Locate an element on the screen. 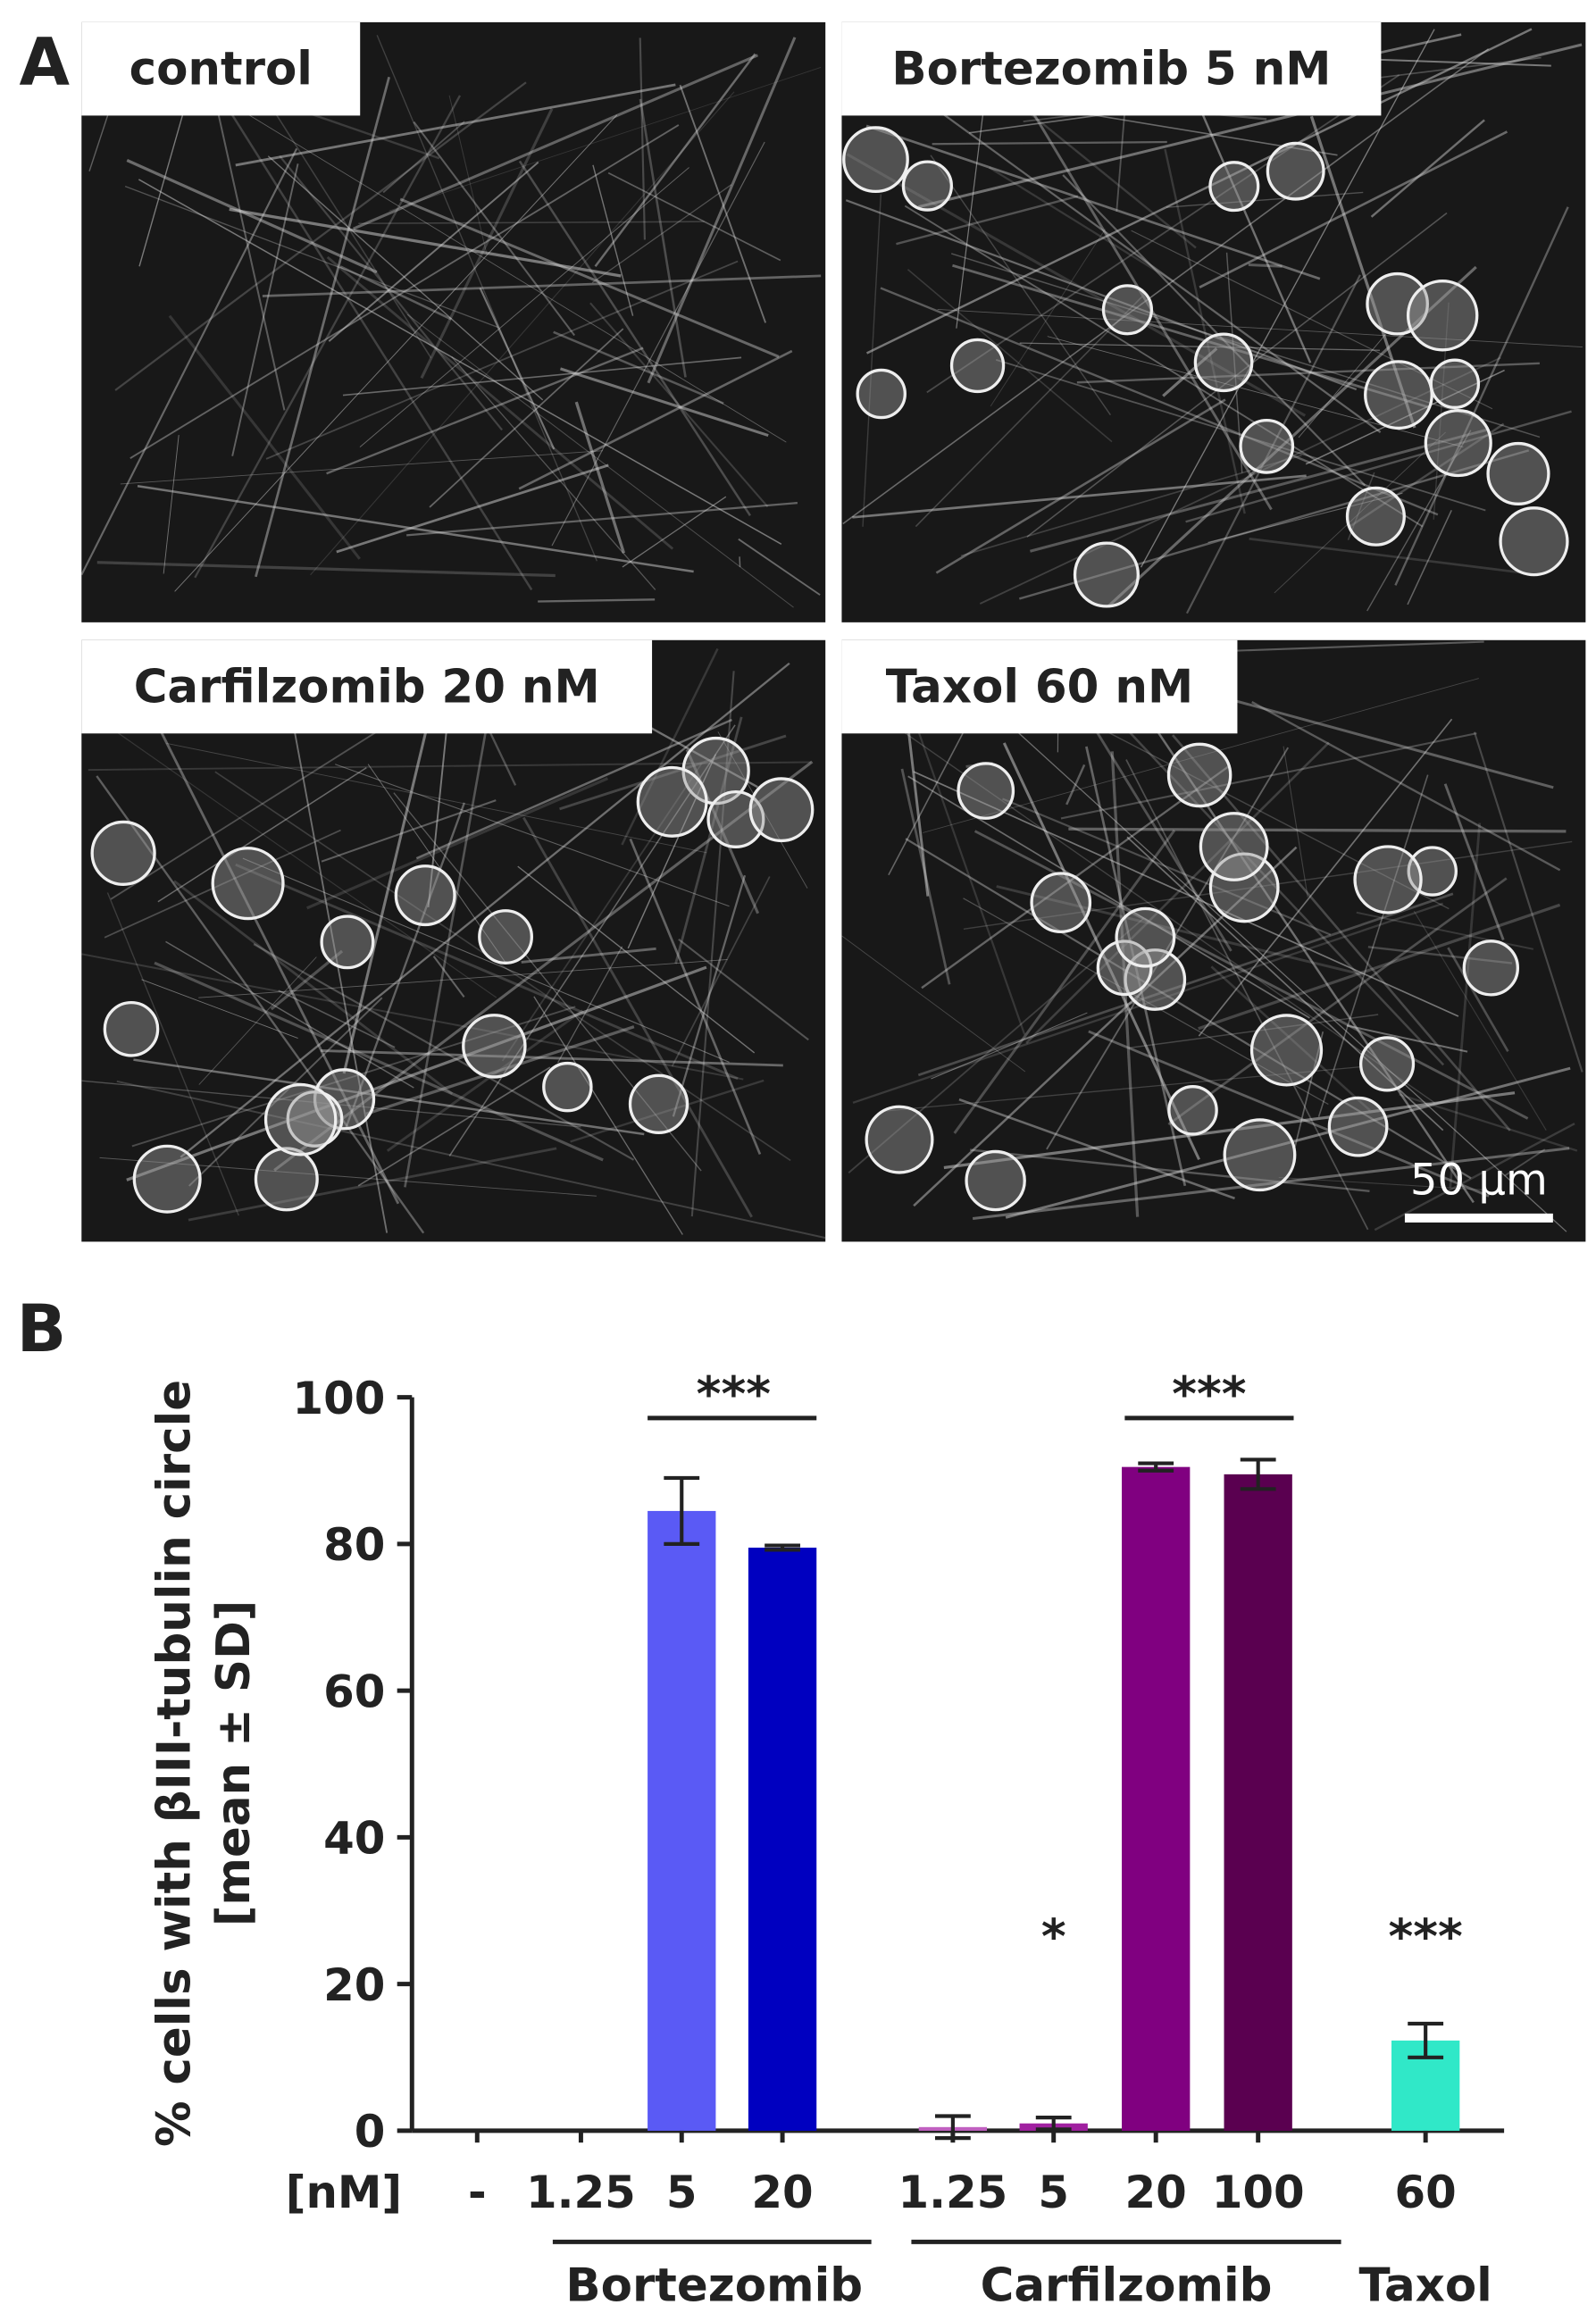 Image resolution: width=1596 pixels, height=2313 pixels. y-tick-label: 100 is located at coordinates (339, 1398).